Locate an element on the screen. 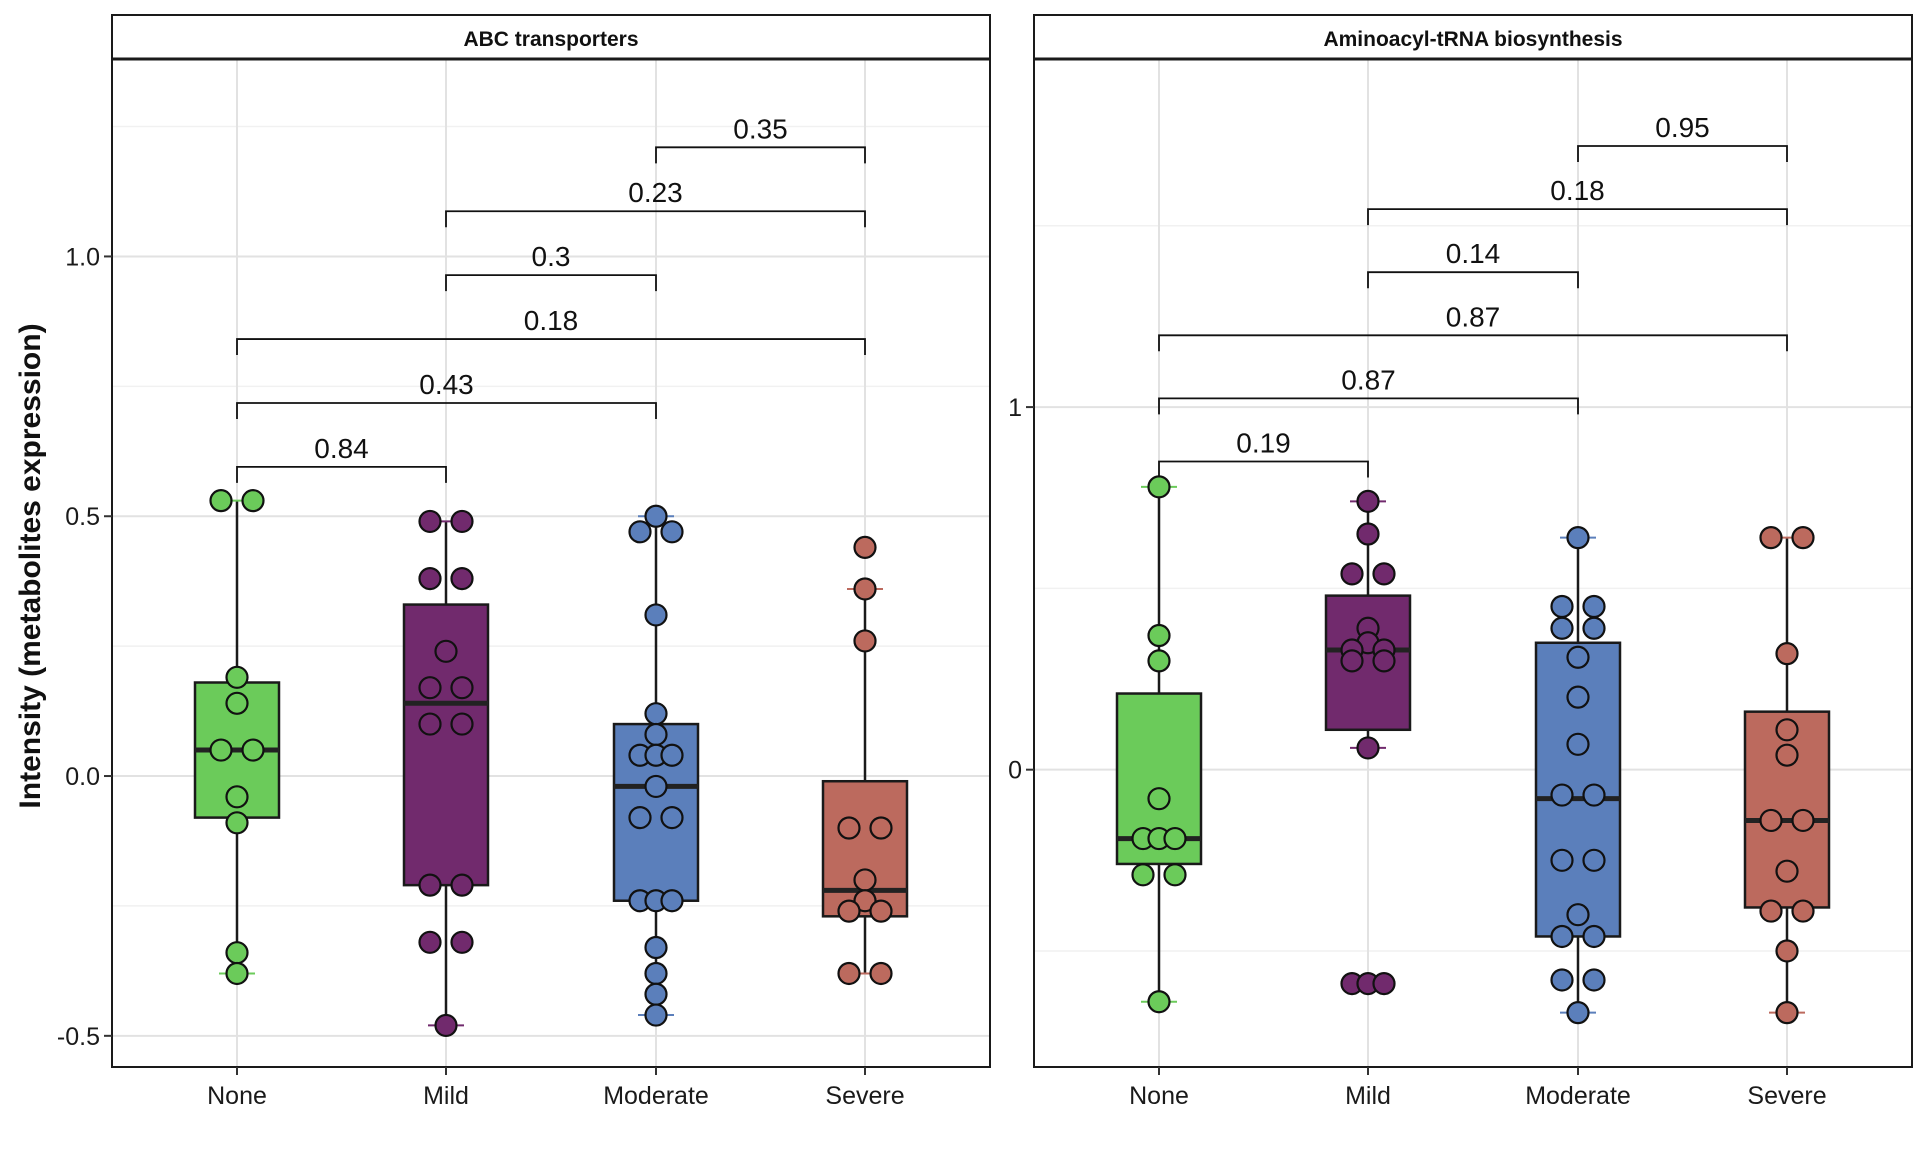  y-tick-label: 0 is located at coordinates (1015, 771).